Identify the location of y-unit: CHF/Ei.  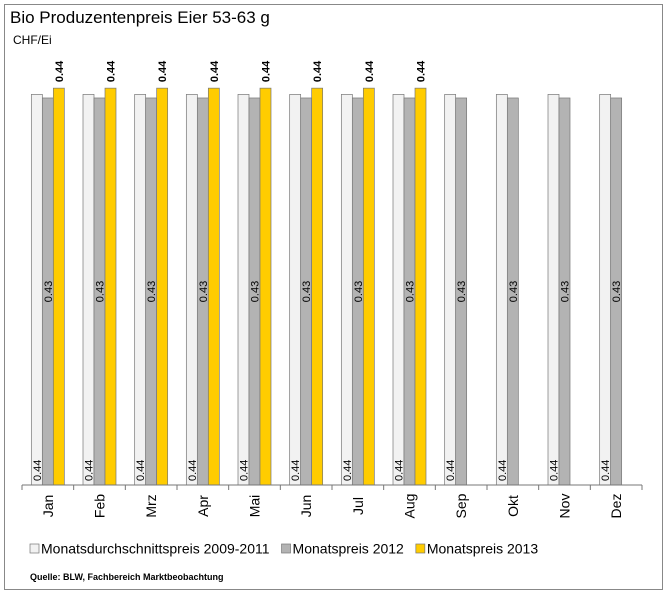
(32, 40).